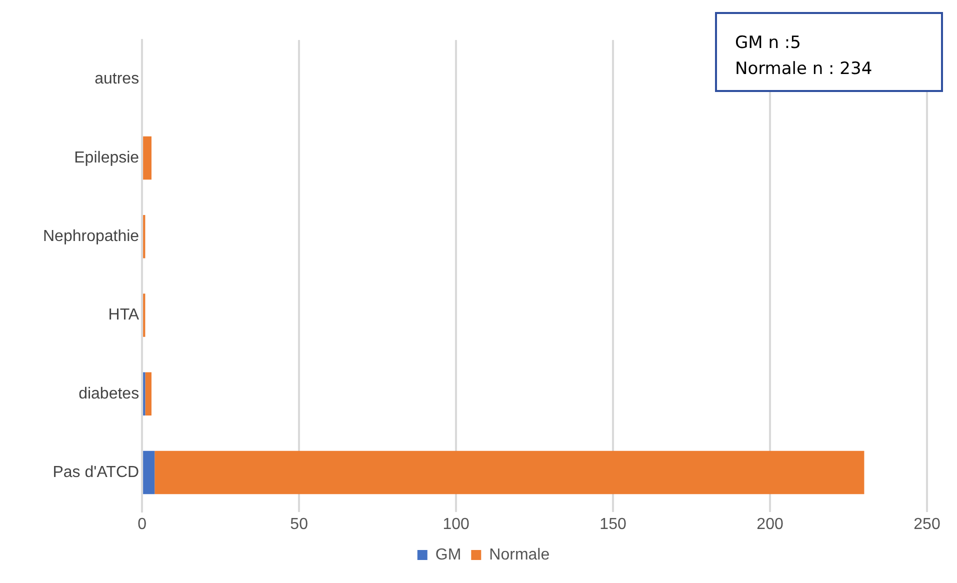 The height and width of the screenshot is (583, 957). Describe the element at coordinates (927, 524) in the screenshot. I see `x-tick-label: 250` at that location.